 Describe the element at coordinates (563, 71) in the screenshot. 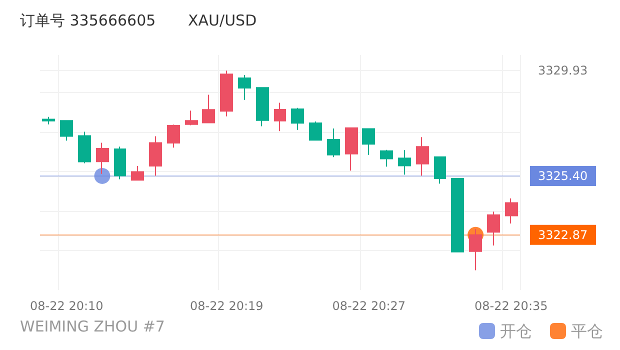

I see `y-tick-label: 3329.93` at that location.